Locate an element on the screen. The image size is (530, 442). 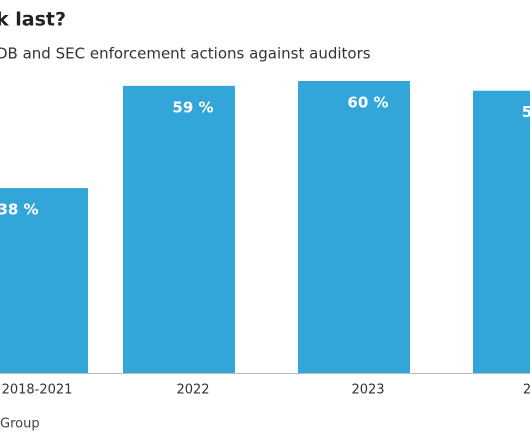
value-label: 5 is located at coordinates (526, 112).